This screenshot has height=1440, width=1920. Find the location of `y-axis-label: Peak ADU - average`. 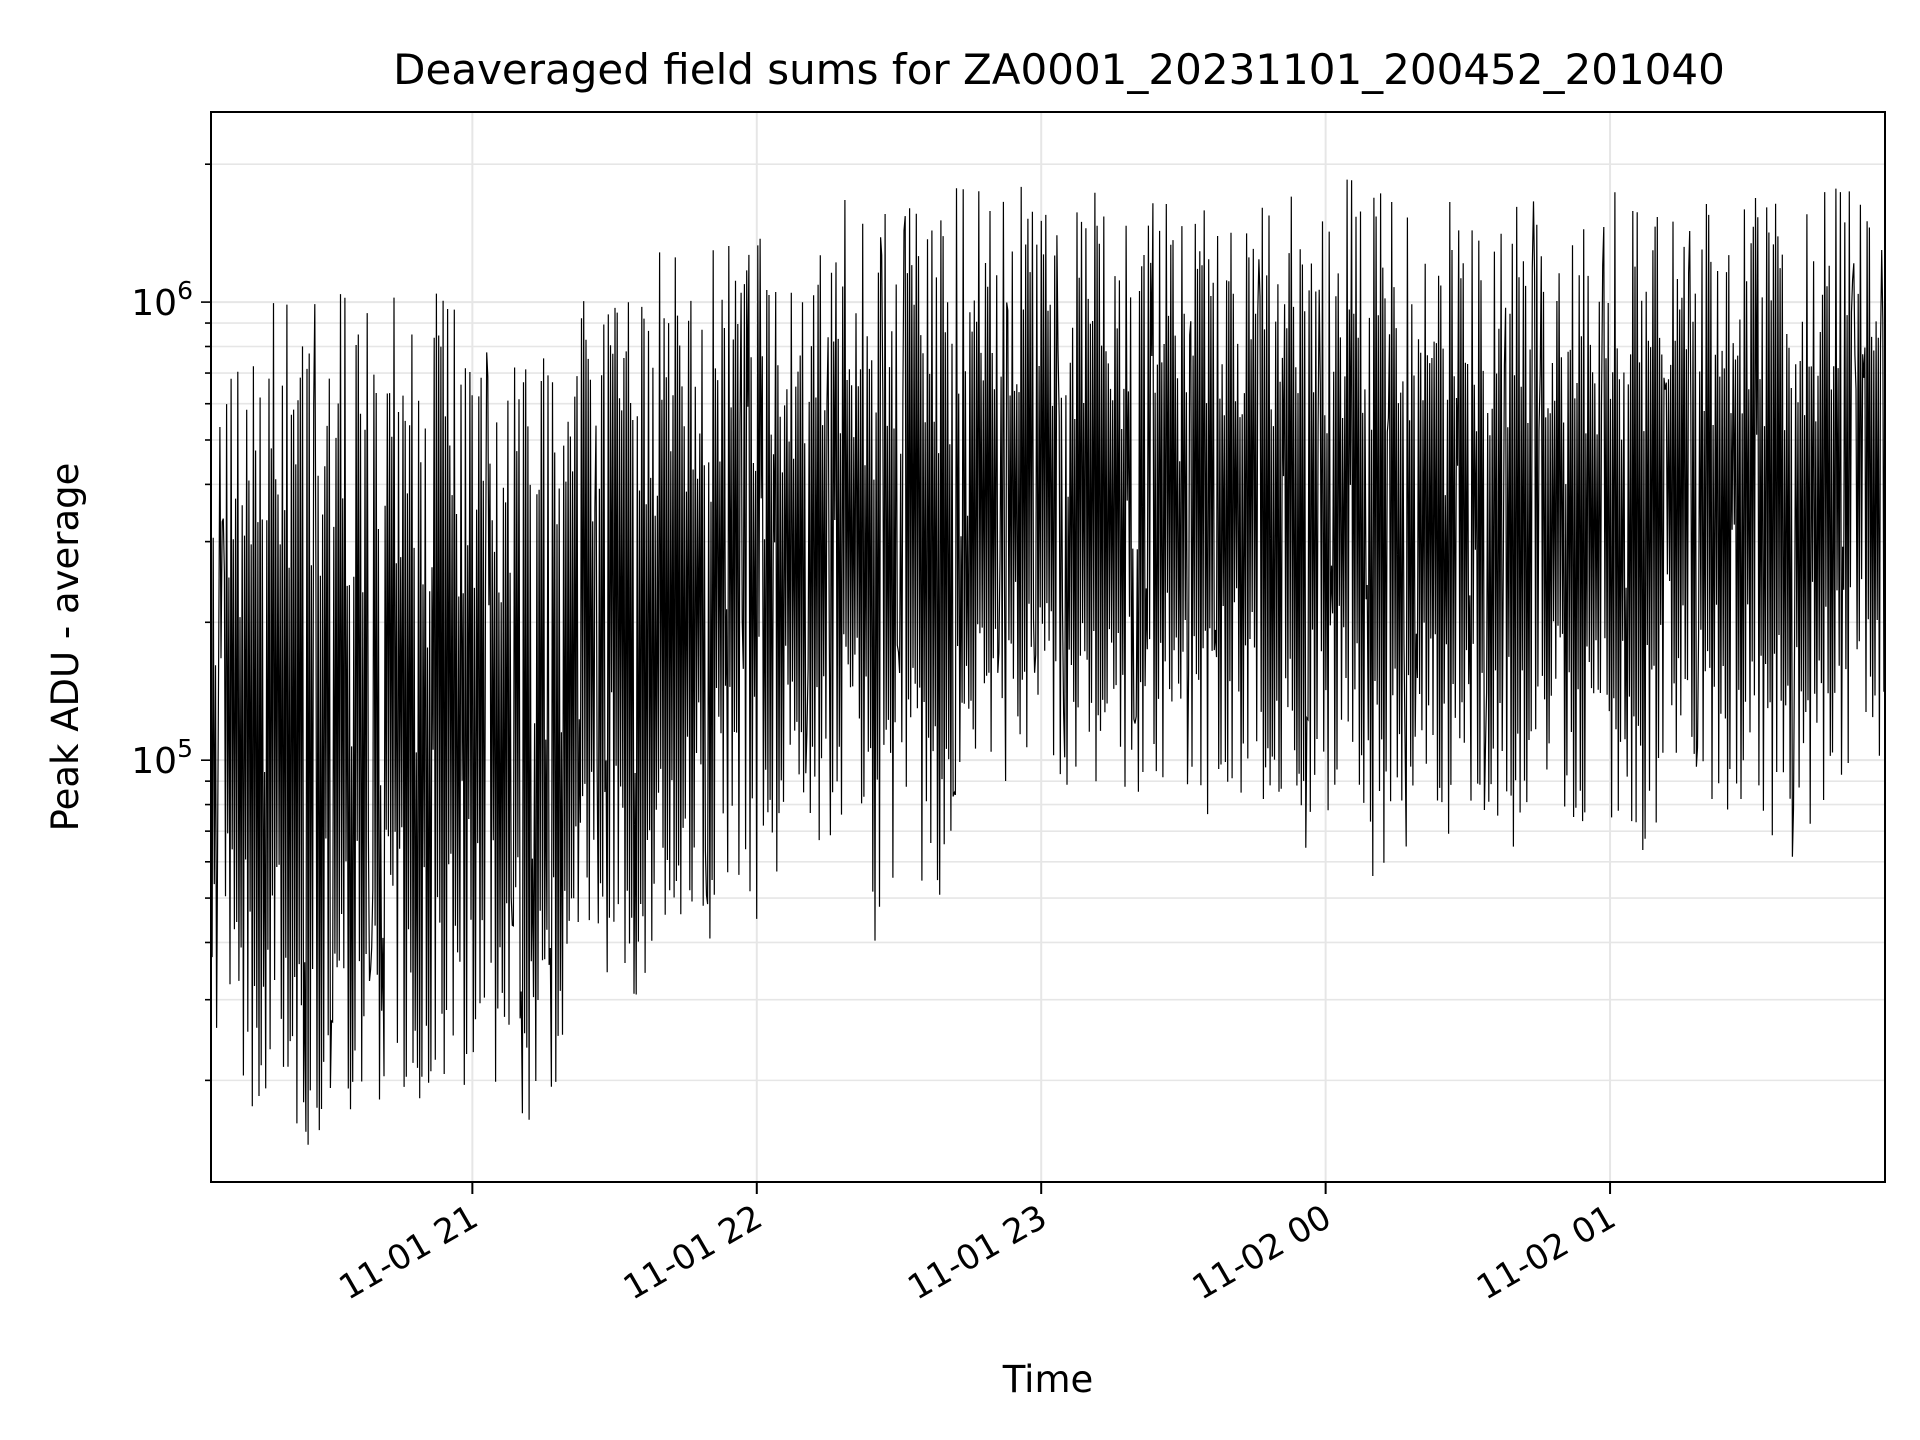

y-axis-label: Peak ADU - average is located at coordinates (65, 647).